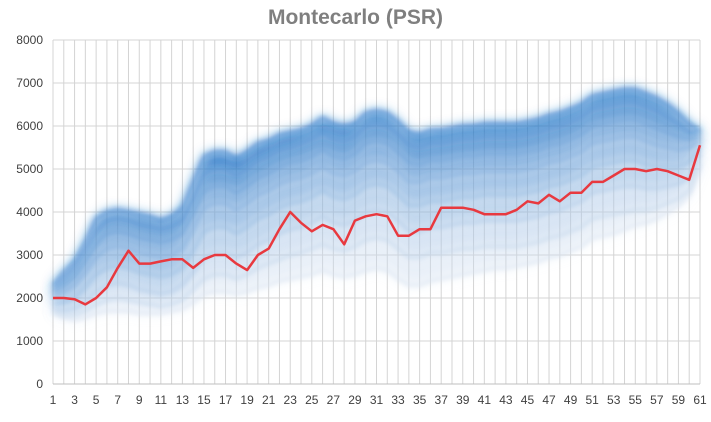  I want to click on x-tick-label: 61, so click(700, 400).